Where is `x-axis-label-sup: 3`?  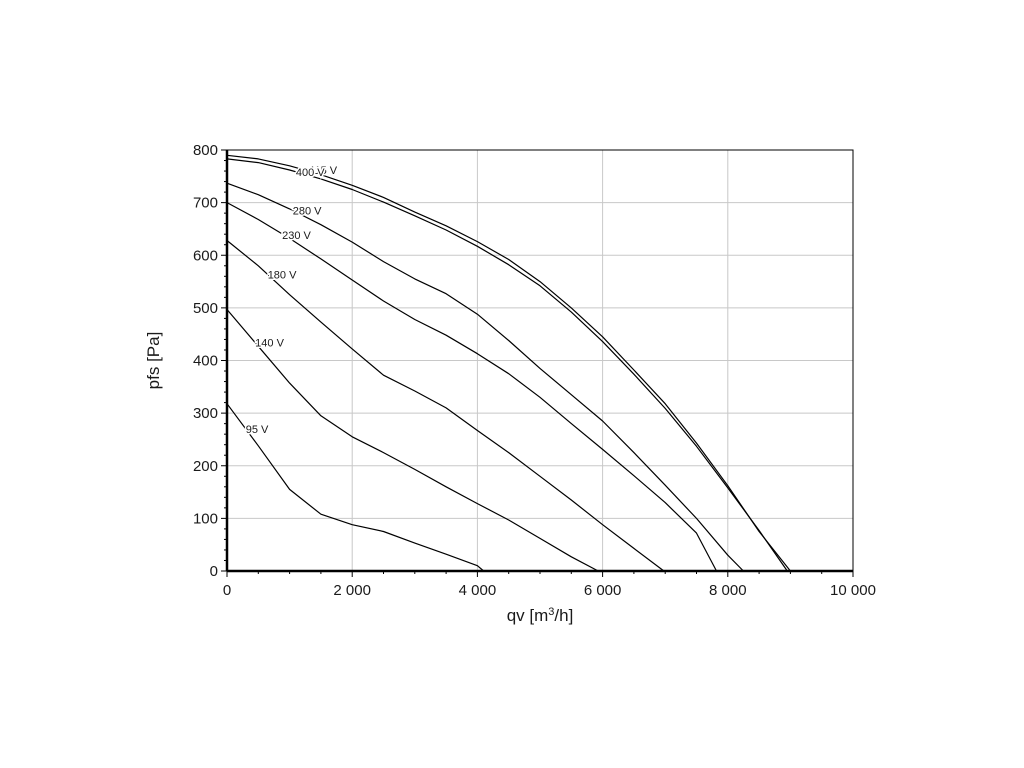 x-axis-label-sup: 3 is located at coordinates (551, 612).